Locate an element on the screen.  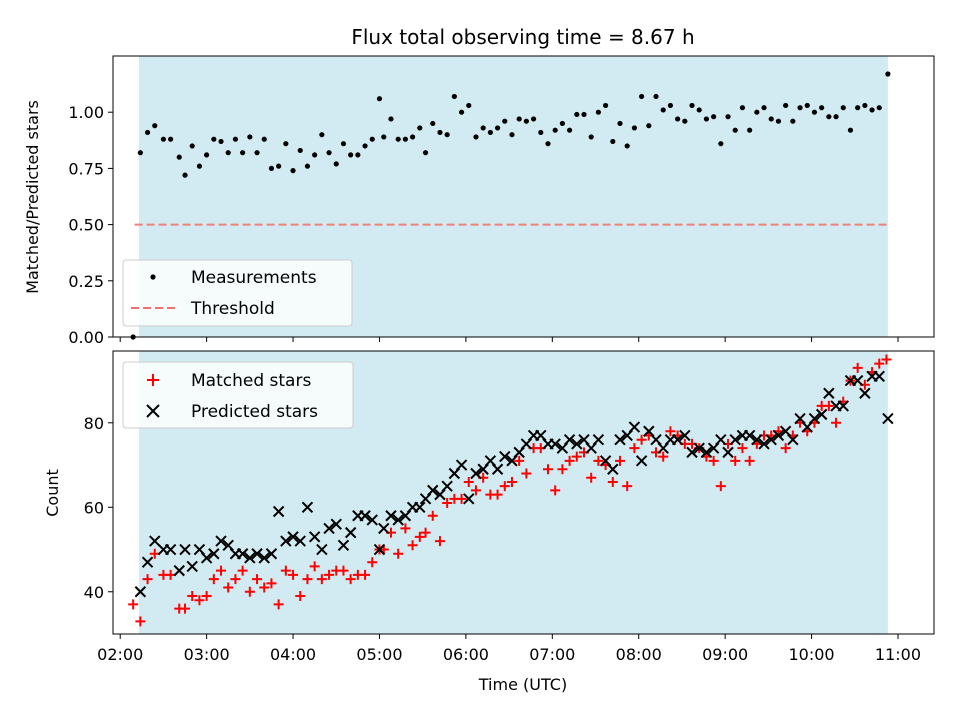
top-legend-box is located at coordinates (237, 293).